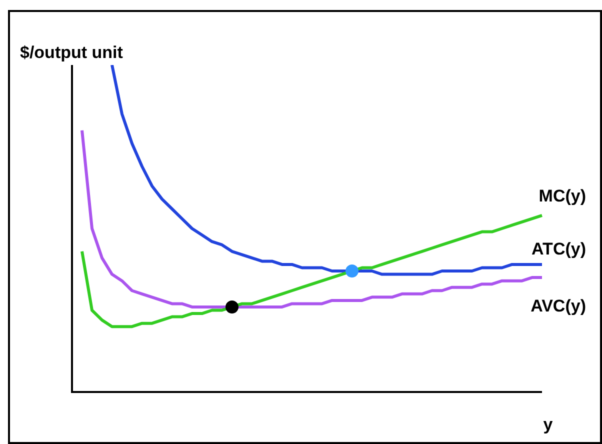 The height and width of the screenshot is (444, 602). Describe the element at coordinates (562, 196) in the screenshot. I see `series-label: MC(y)` at that location.